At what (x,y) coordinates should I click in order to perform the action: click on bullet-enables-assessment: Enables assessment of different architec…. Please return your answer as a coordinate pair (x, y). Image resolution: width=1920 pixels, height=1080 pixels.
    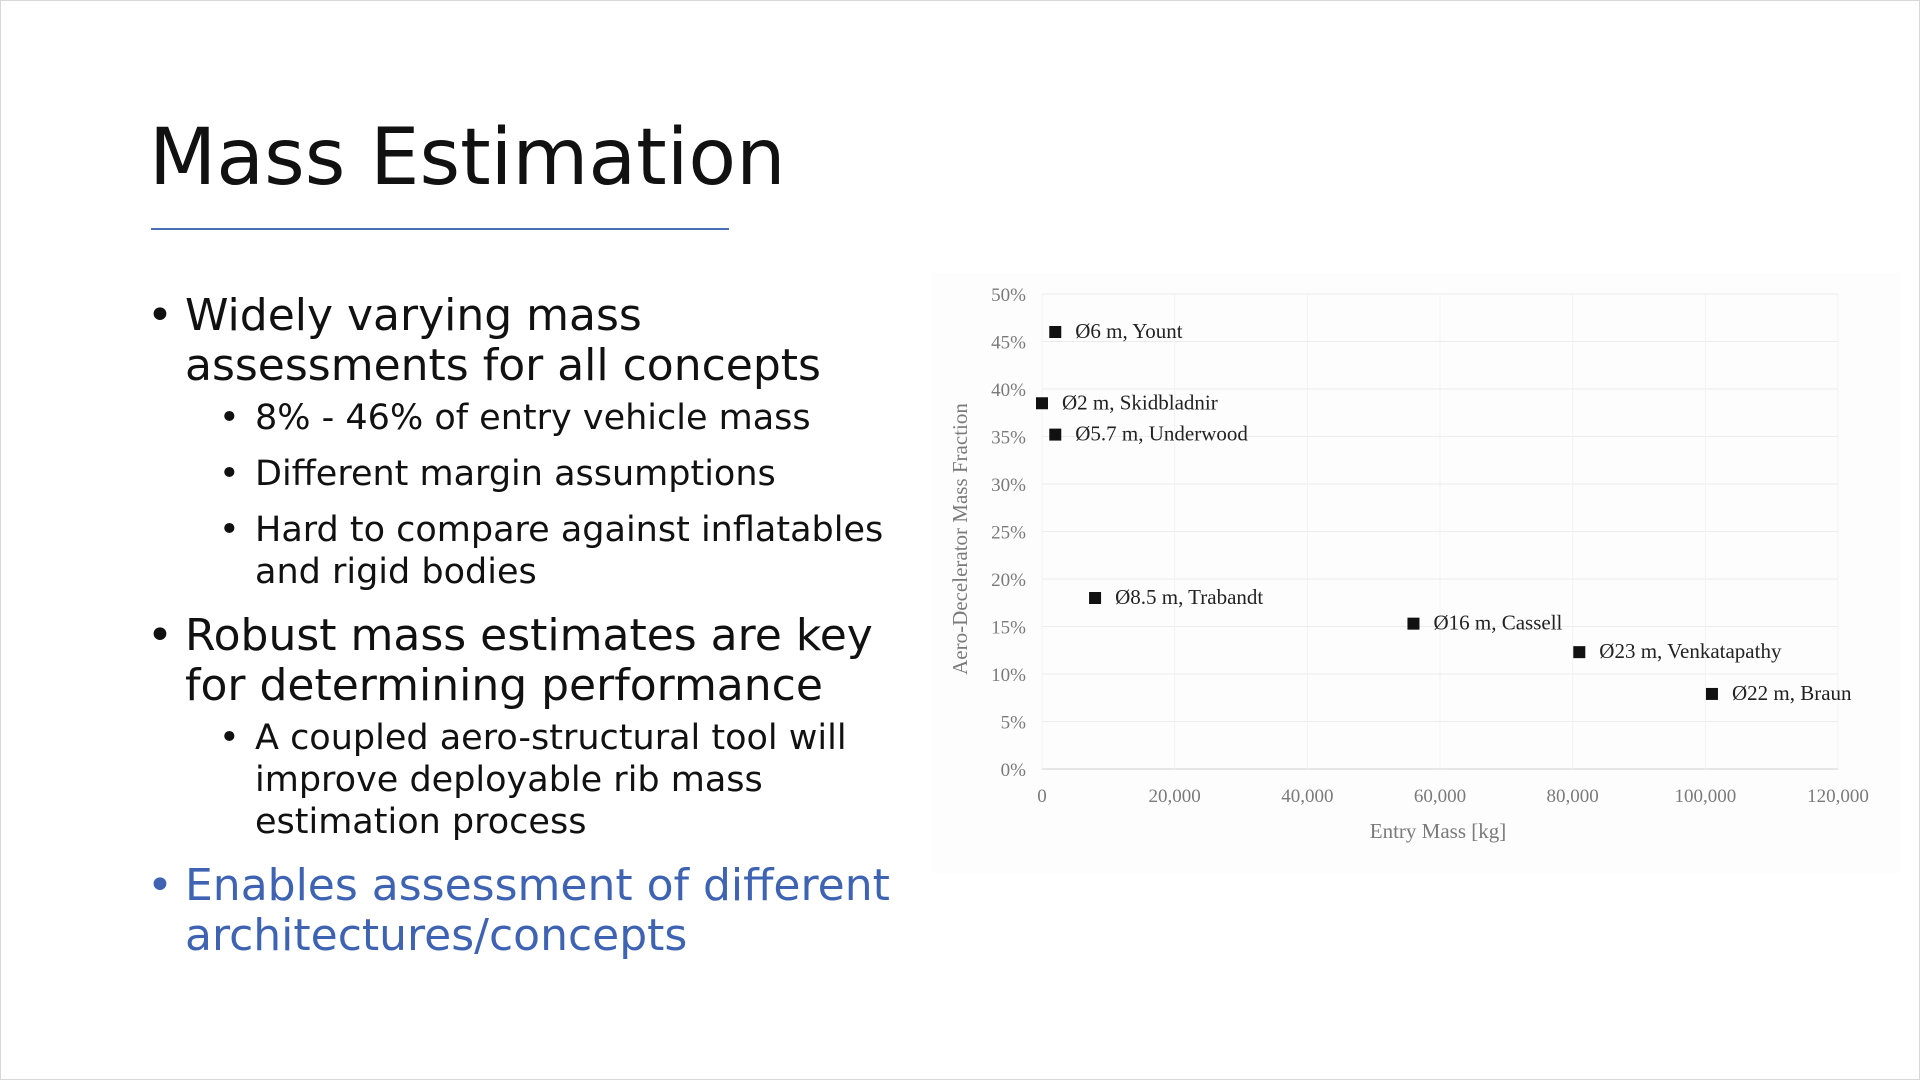
    Looking at the image, I should click on (532, 911).